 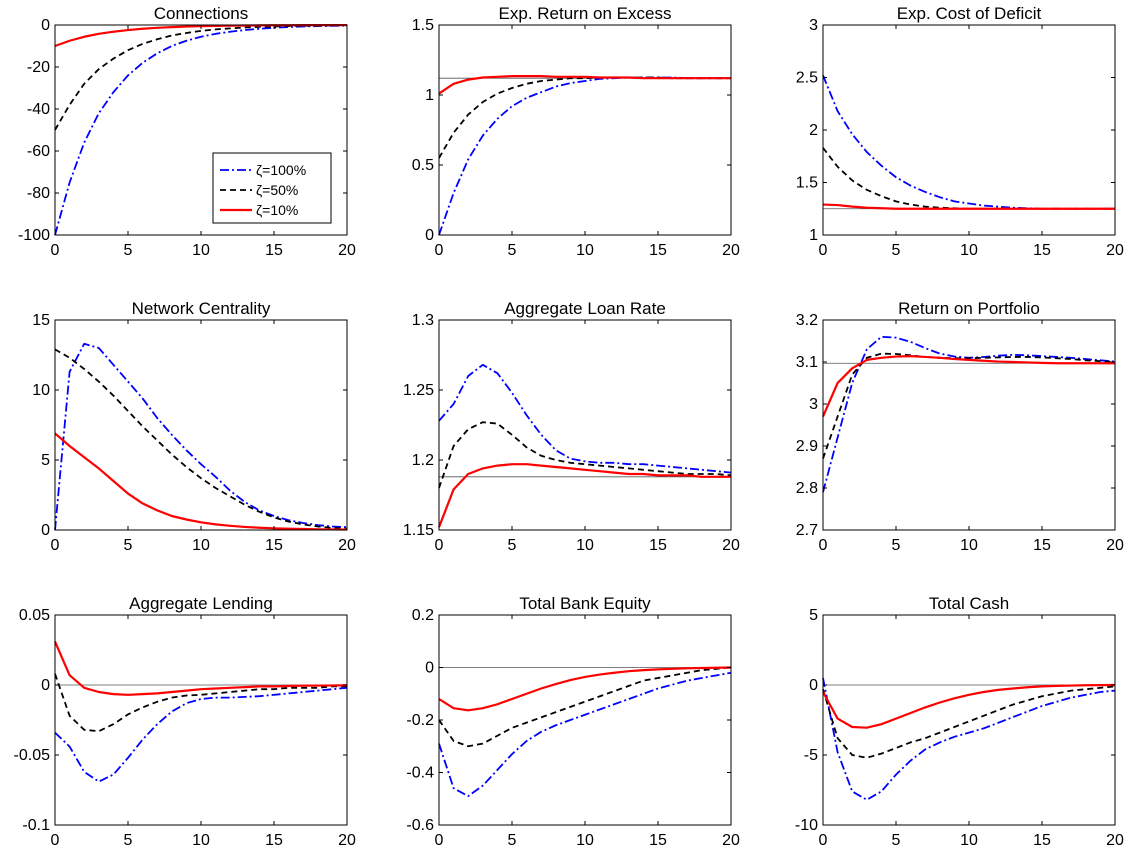 I want to click on y-tick-label: 10, so click(x=41, y=390).